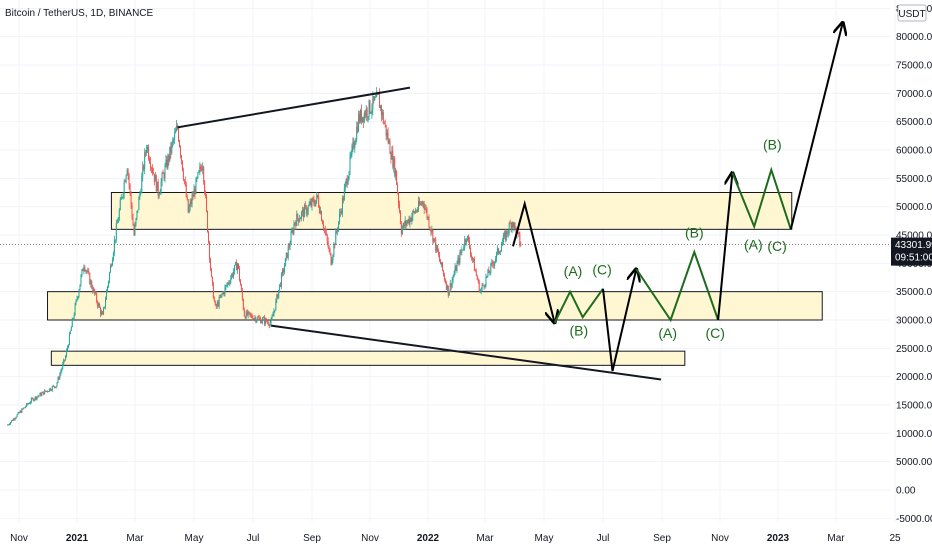 The image size is (932, 550). What do you see at coordinates (914, 462) in the screenshot?
I see `price-tick-label: 5000.00` at bounding box center [914, 462].